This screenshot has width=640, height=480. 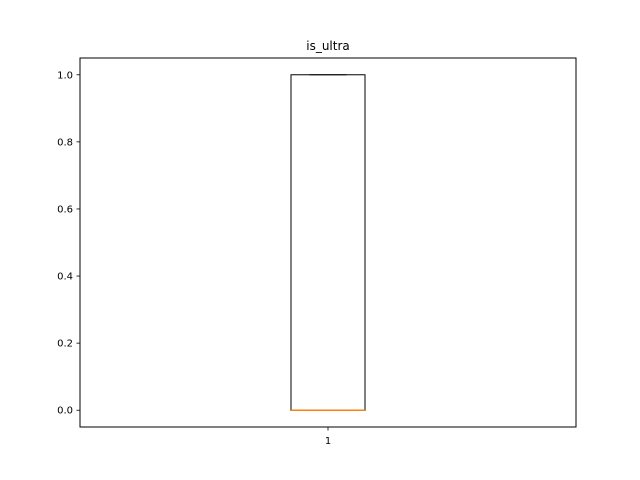 What do you see at coordinates (65, 209) in the screenshot?
I see `y-tick-label: 0.6` at bounding box center [65, 209].